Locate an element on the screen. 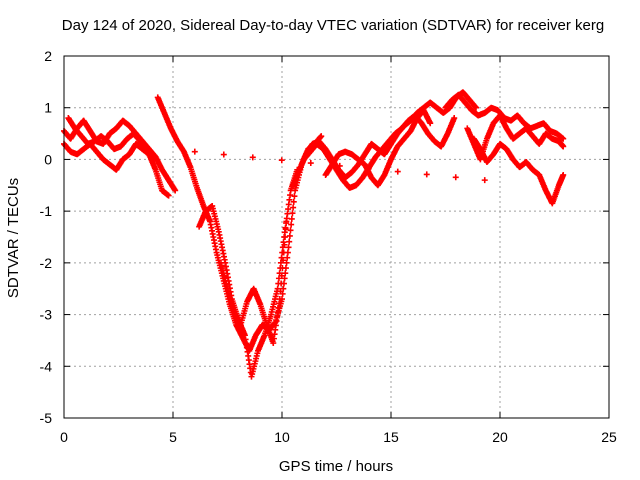 This screenshot has height=480, width=640. y-tick-label: -3 is located at coordinates (46, 315).